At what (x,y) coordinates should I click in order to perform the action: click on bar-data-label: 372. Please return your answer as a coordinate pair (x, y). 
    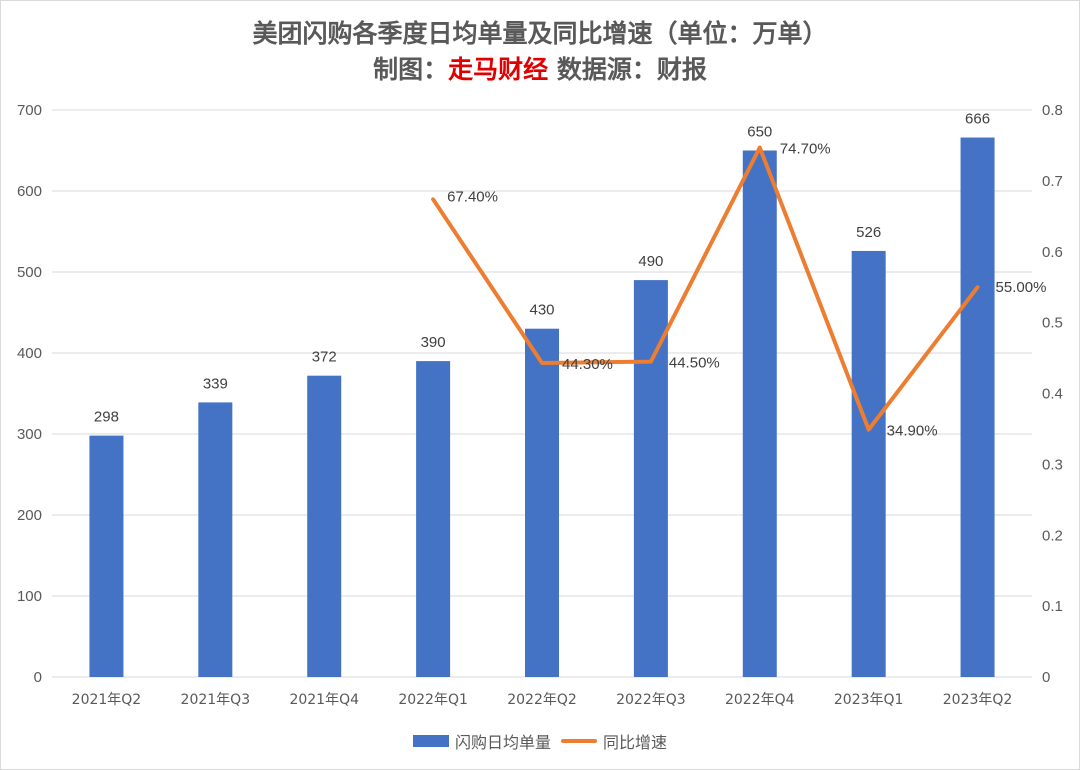
    Looking at the image, I should click on (324, 357).